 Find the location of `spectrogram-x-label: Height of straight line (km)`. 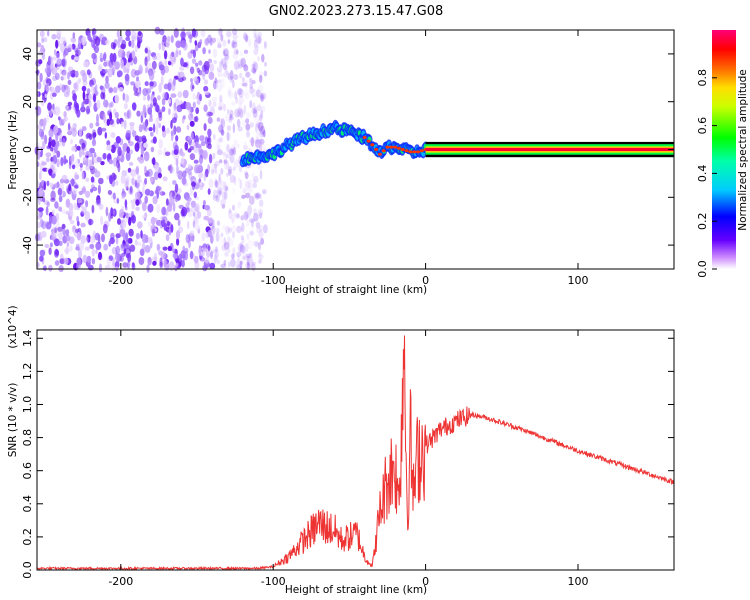

spectrogram-x-label: Height of straight line (km) is located at coordinates (356, 290).